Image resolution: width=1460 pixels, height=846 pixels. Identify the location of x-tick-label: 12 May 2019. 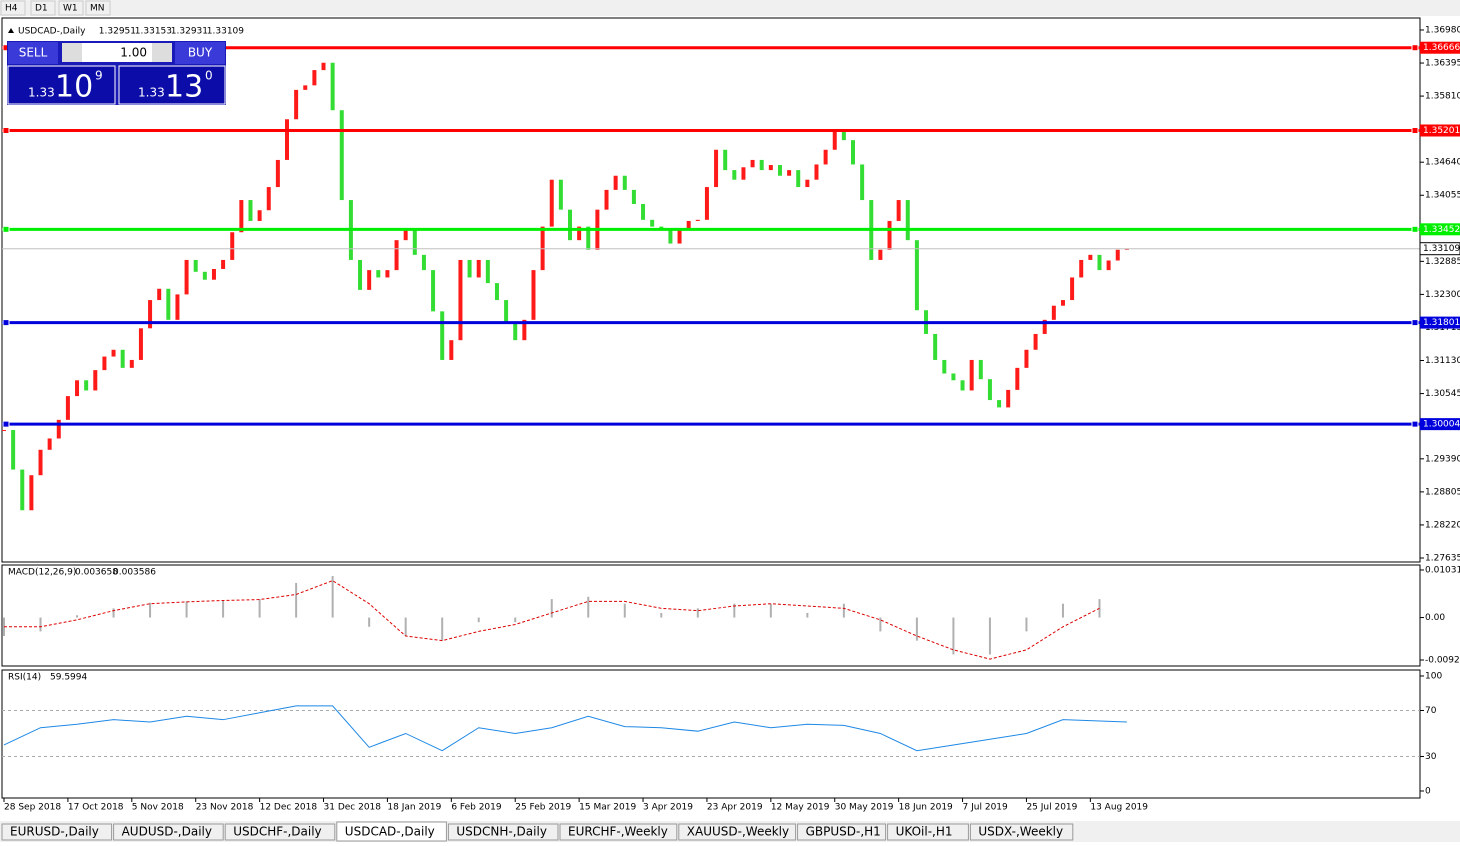
(800, 808).